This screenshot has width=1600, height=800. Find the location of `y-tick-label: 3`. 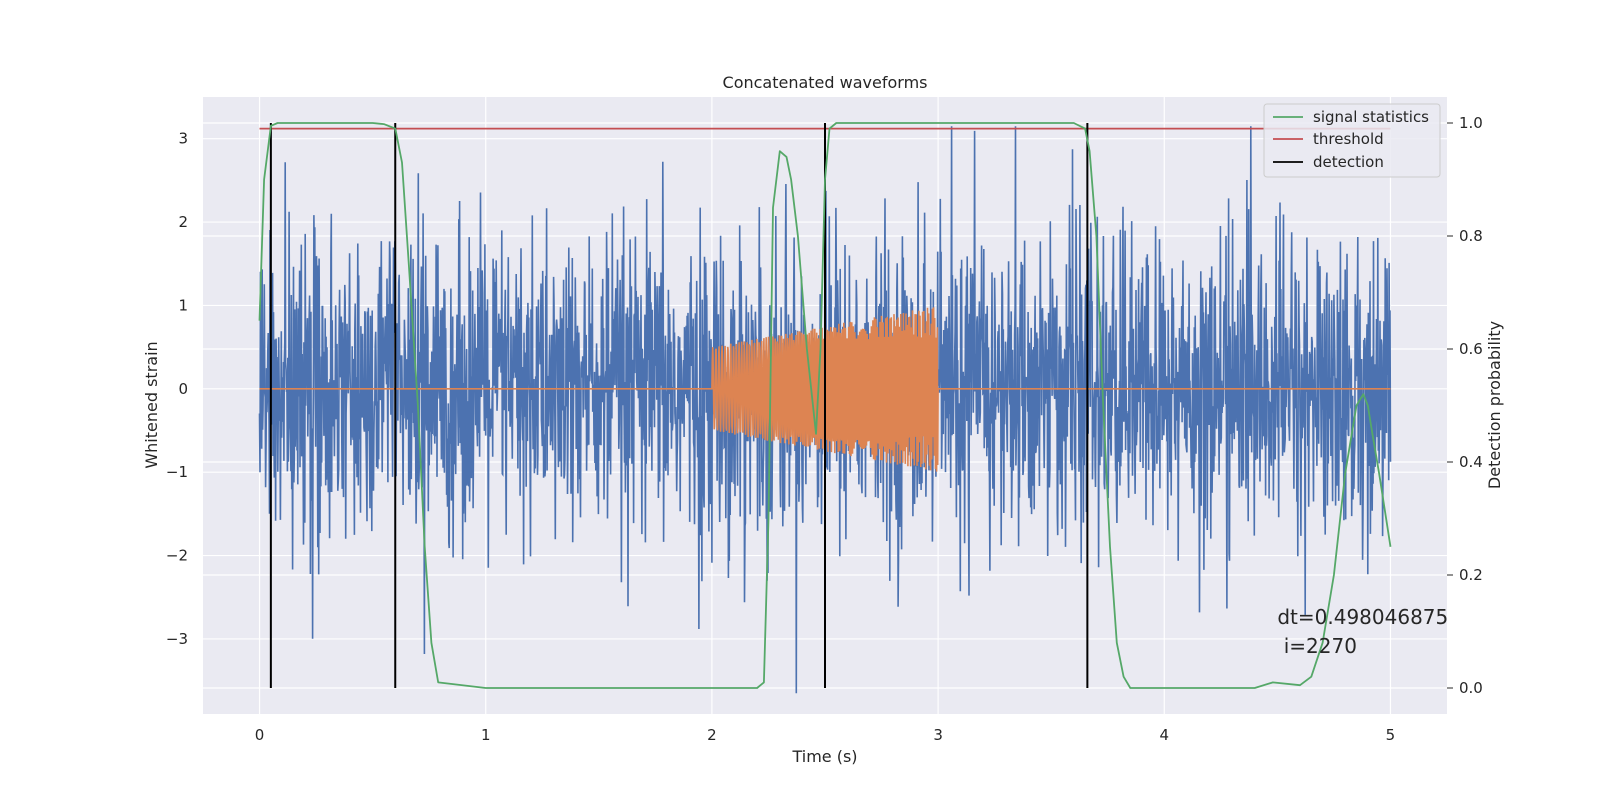

y-tick-label: 3 is located at coordinates (183, 139).